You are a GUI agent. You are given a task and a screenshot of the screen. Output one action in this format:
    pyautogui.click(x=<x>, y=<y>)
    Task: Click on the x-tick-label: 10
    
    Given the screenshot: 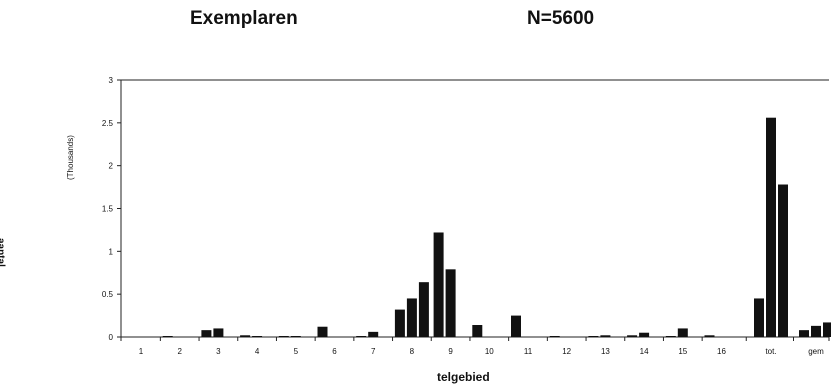 What is the action you would take?
    pyautogui.click(x=489, y=351)
    